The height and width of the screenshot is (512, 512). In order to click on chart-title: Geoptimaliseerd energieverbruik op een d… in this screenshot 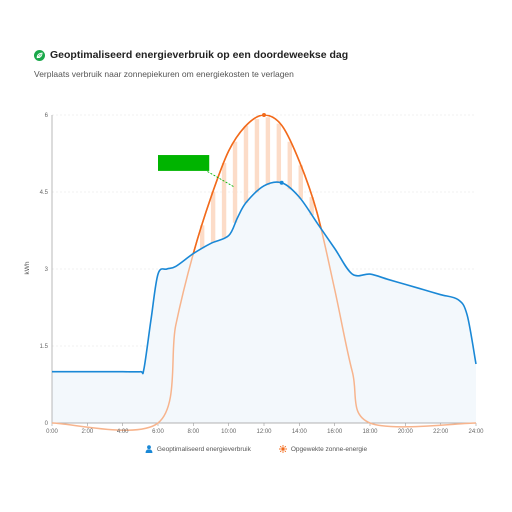, I will do `click(199, 55)`.